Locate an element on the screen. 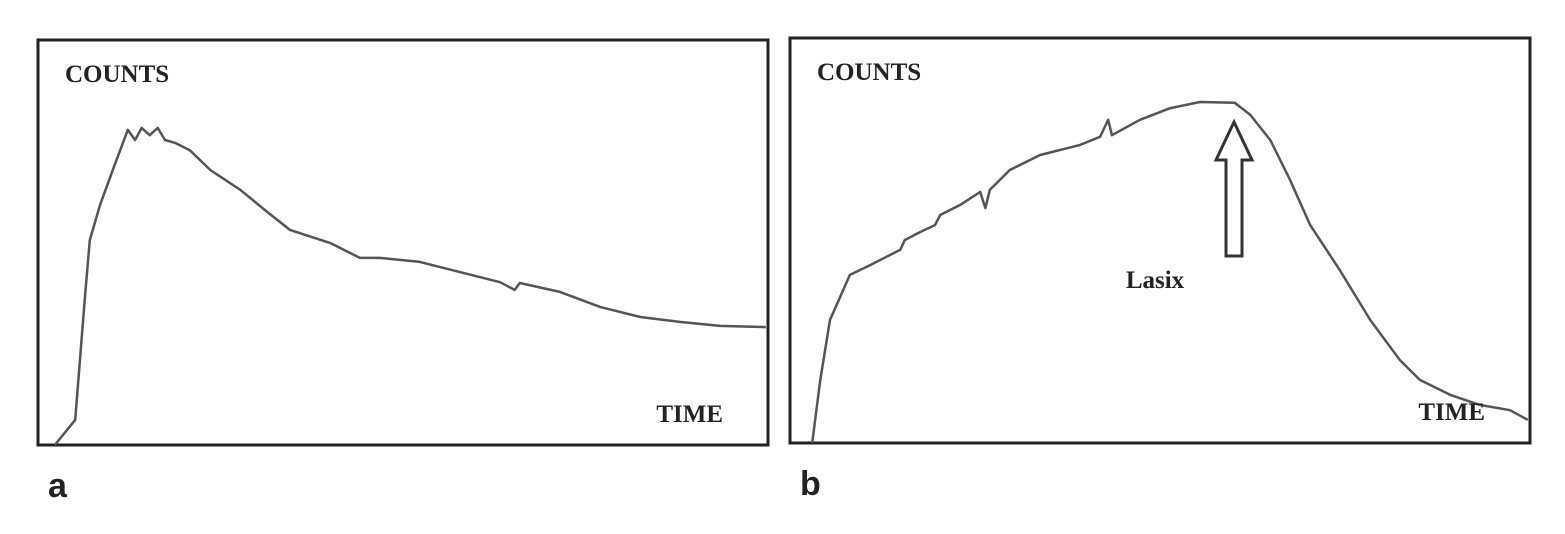  panel-label: b is located at coordinates (810, 484).